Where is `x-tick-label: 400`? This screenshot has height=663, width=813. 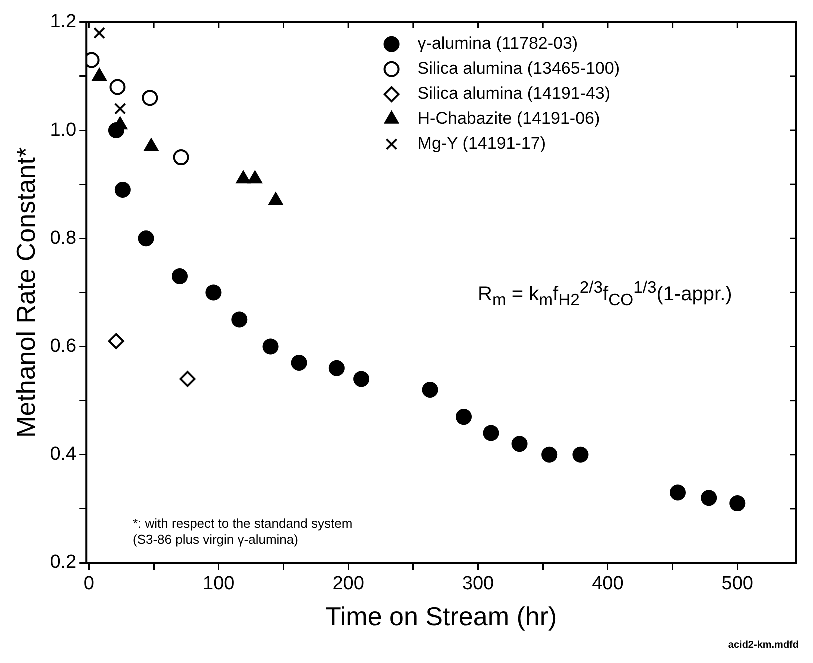 x-tick-label: 400 is located at coordinates (608, 584).